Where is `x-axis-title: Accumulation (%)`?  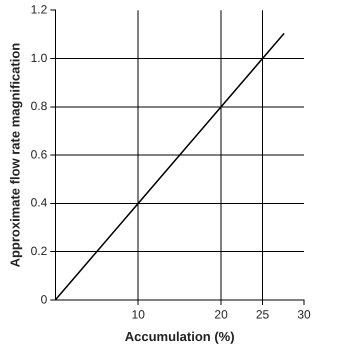 x-axis-title: Accumulation (%) is located at coordinates (179, 336).